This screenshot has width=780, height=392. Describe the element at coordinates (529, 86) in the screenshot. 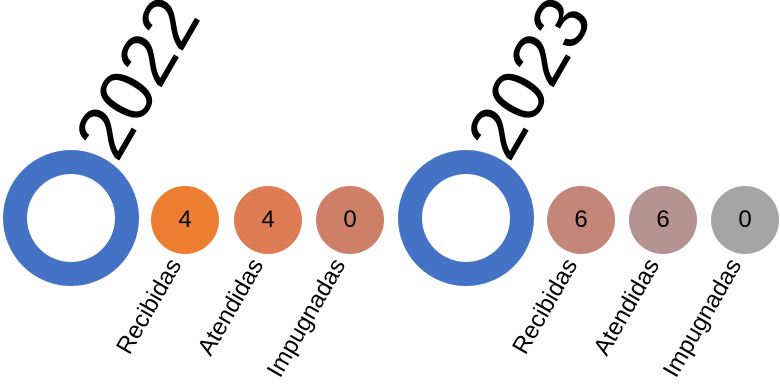

I see `year-label-2023: 2023` at that location.